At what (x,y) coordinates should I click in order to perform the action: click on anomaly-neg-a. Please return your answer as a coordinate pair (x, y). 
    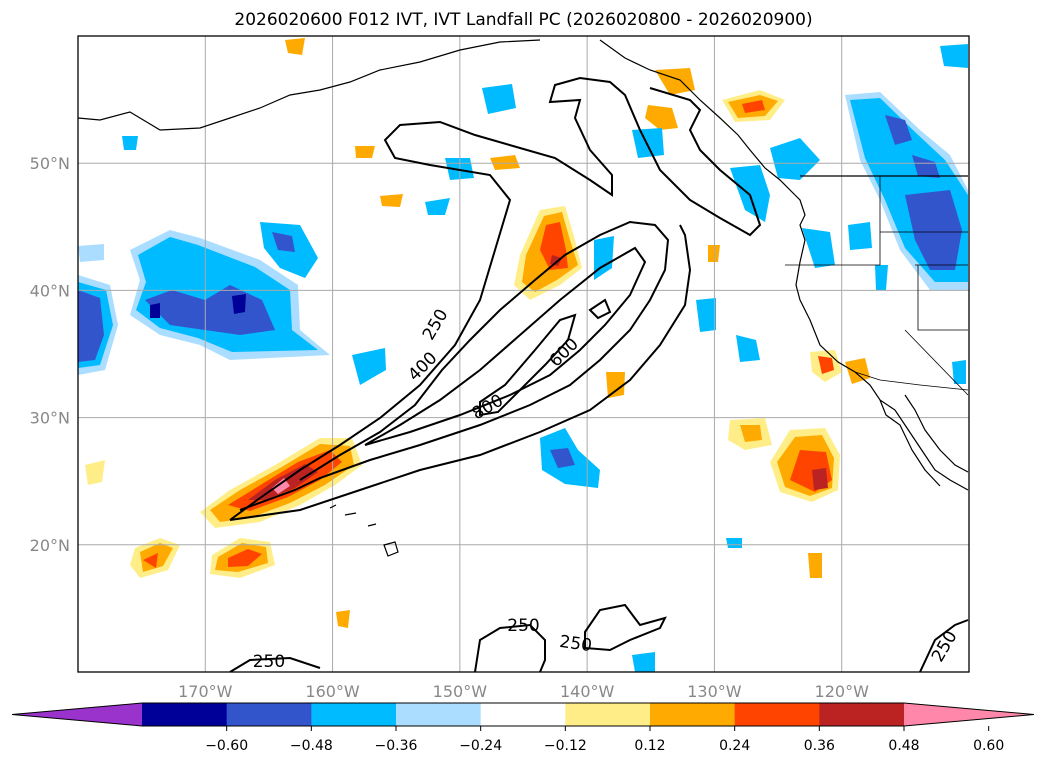
    Looking at the image, I should click on (499, 99).